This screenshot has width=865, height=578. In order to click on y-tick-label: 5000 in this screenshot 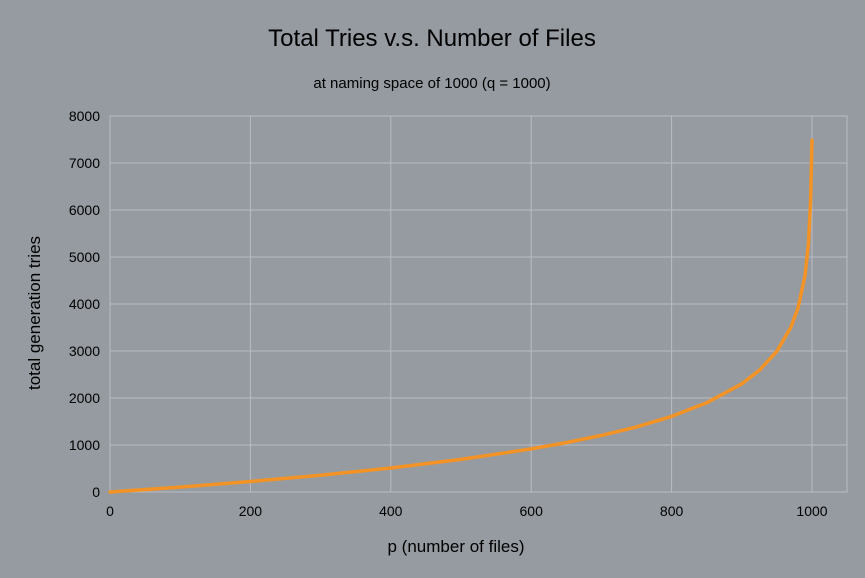, I will do `click(84, 257)`.